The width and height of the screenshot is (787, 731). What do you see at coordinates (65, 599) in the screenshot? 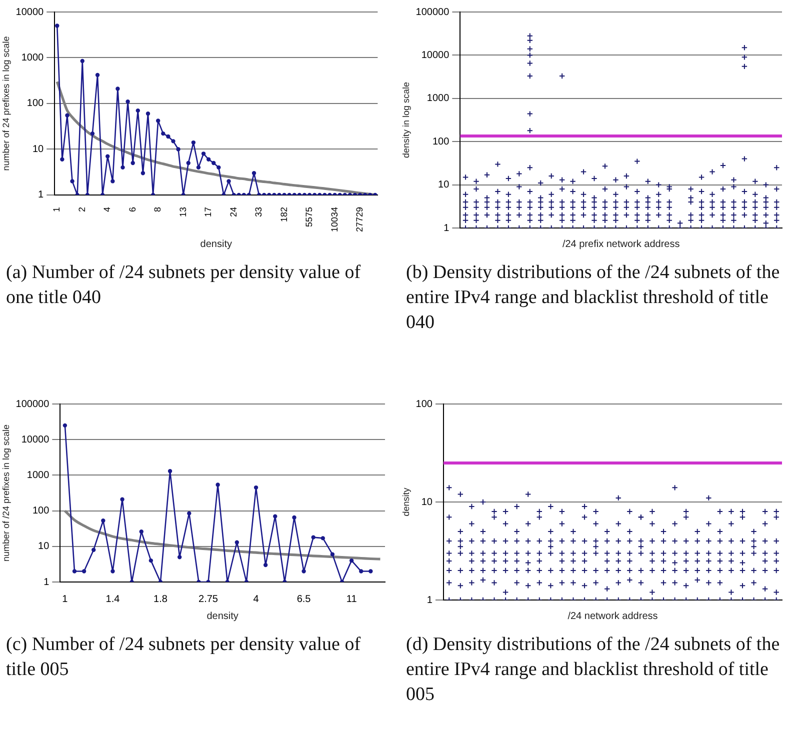
I see `x-tick-label: 1` at bounding box center [65, 599].